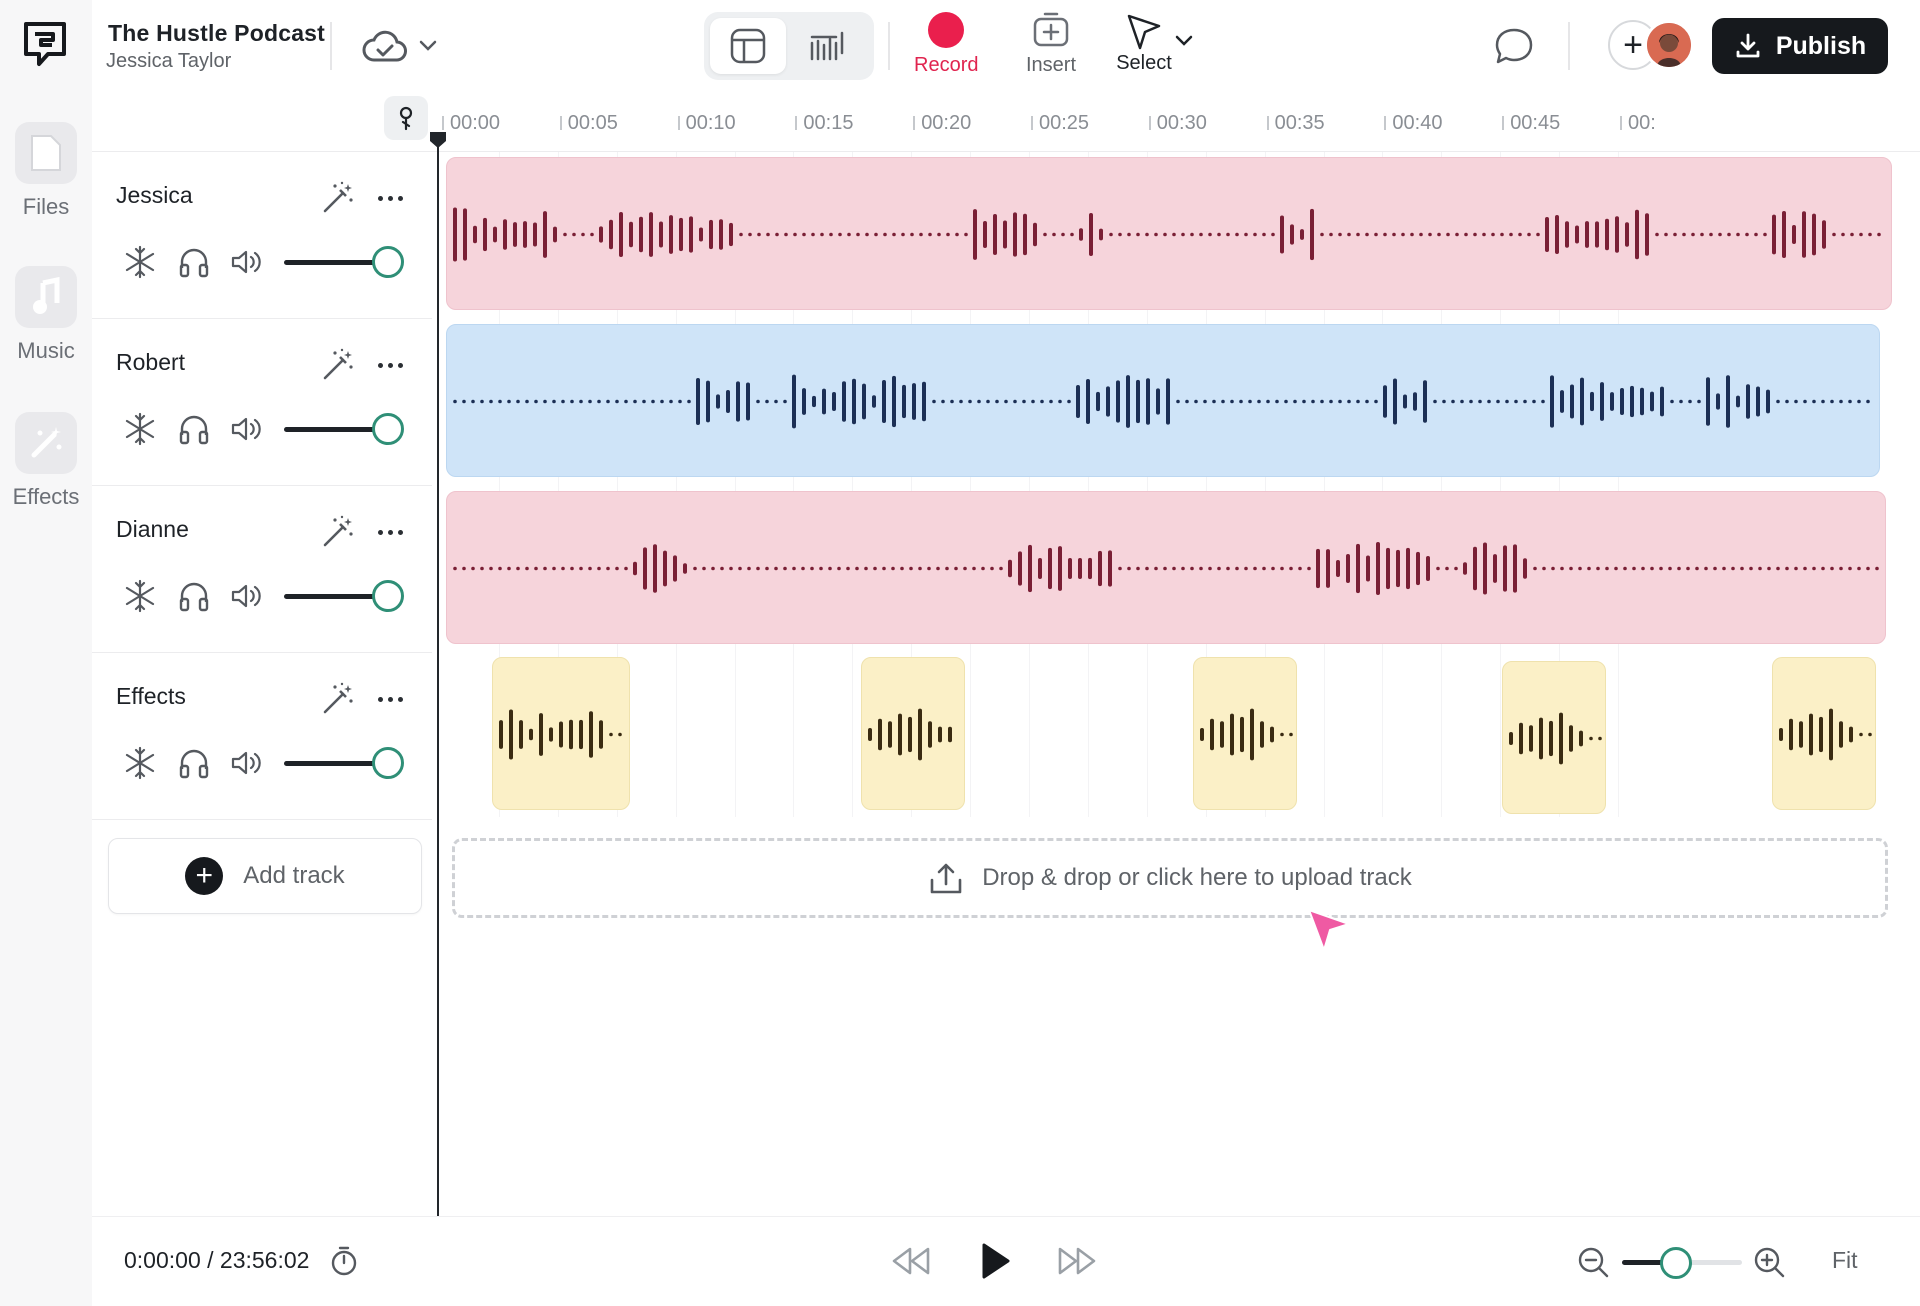  I want to click on cloud-sync-button, so click(407, 46).